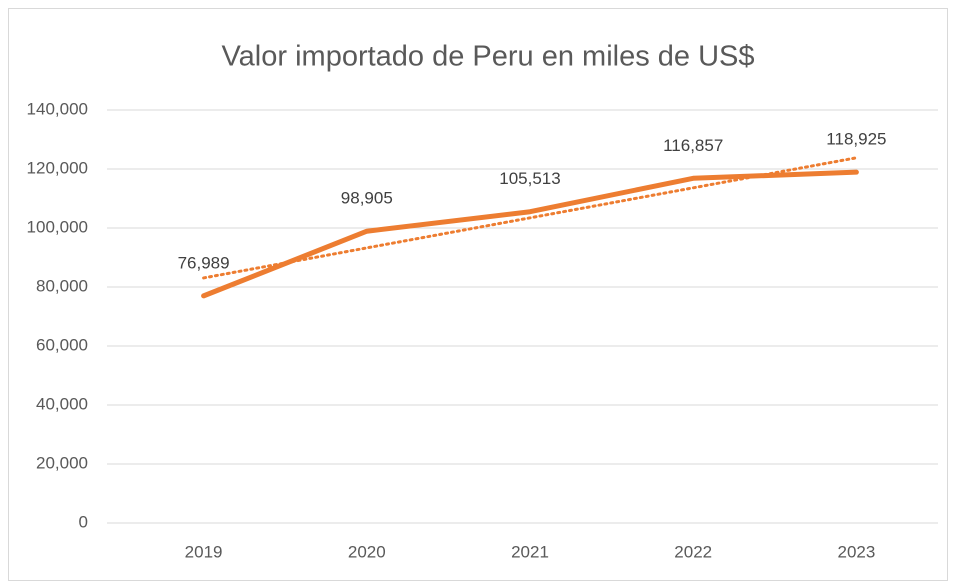  I want to click on y-tick-label: 20,000, so click(62, 462).